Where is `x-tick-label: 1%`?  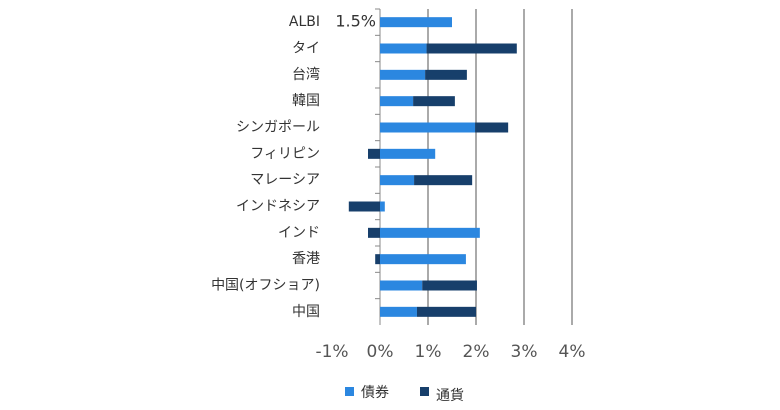 x-tick-label: 1% is located at coordinates (428, 352).